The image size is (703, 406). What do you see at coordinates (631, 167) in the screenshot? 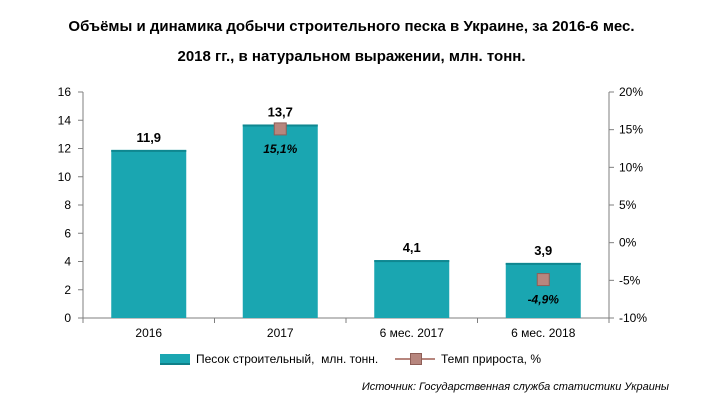
I see `right-tick-label: 10%` at bounding box center [631, 167].